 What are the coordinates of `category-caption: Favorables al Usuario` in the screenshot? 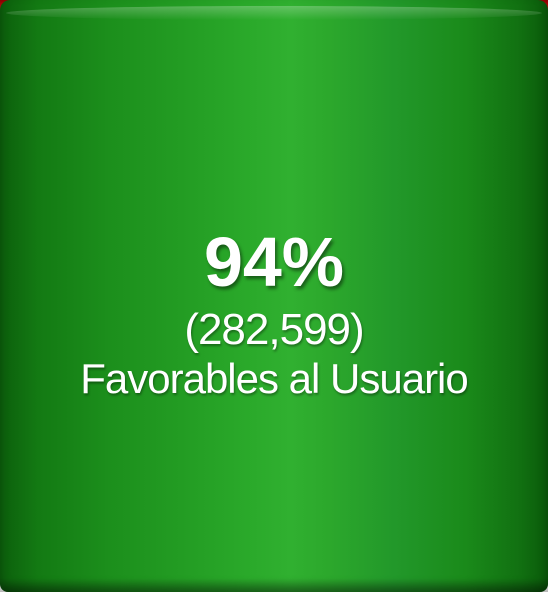 It's located at (274, 378).